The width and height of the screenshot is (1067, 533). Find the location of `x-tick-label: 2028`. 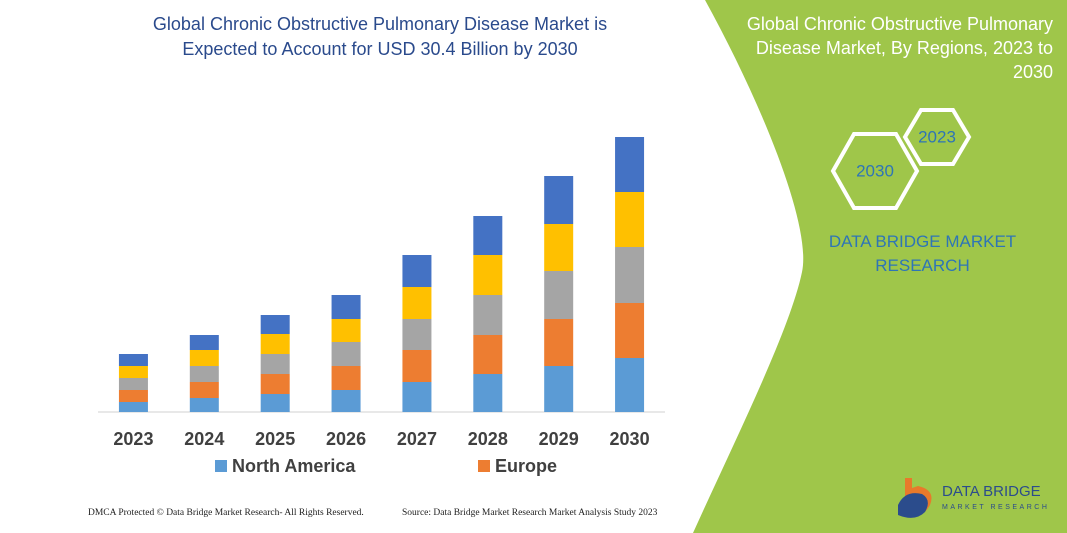

x-tick-label: 2028 is located at coordinates (488, 439).